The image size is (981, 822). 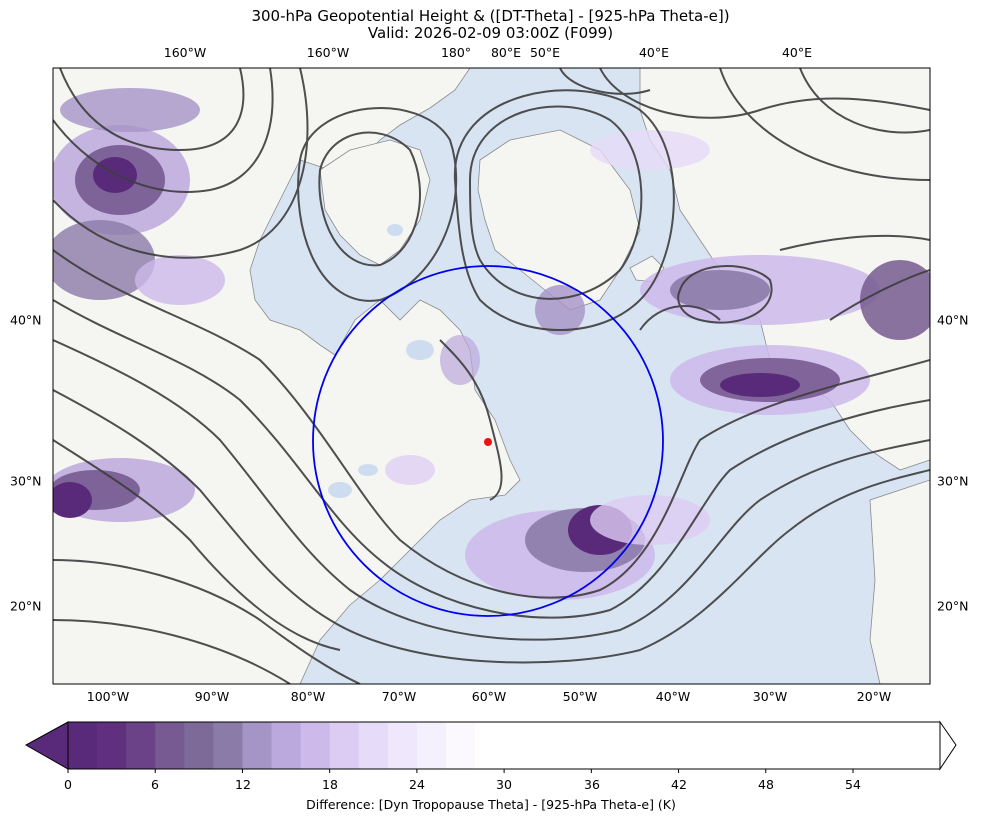 I want to click on bottom-lon-label: 70°W, so click(x=399, y=696).